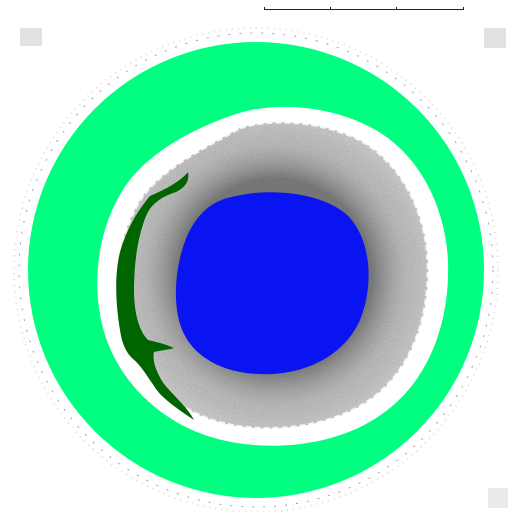 The image size is (512, 512). Describe the element at coordinates (272, 283) in the screenshot. I see `lumen-segment` at that location.